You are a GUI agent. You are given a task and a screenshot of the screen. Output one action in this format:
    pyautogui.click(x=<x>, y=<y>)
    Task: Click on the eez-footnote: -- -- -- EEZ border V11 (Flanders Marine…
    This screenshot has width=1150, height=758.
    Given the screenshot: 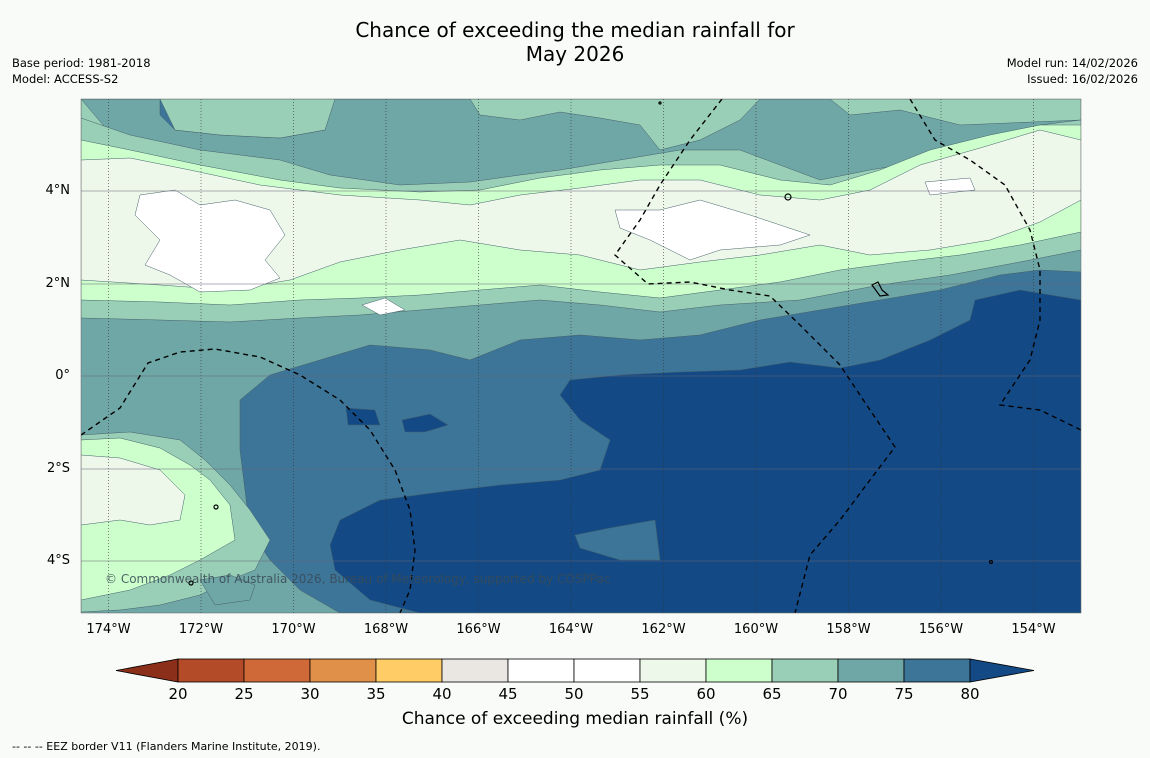 What is the action you would take?
    pyautogui.click(x=166, y=746)
    